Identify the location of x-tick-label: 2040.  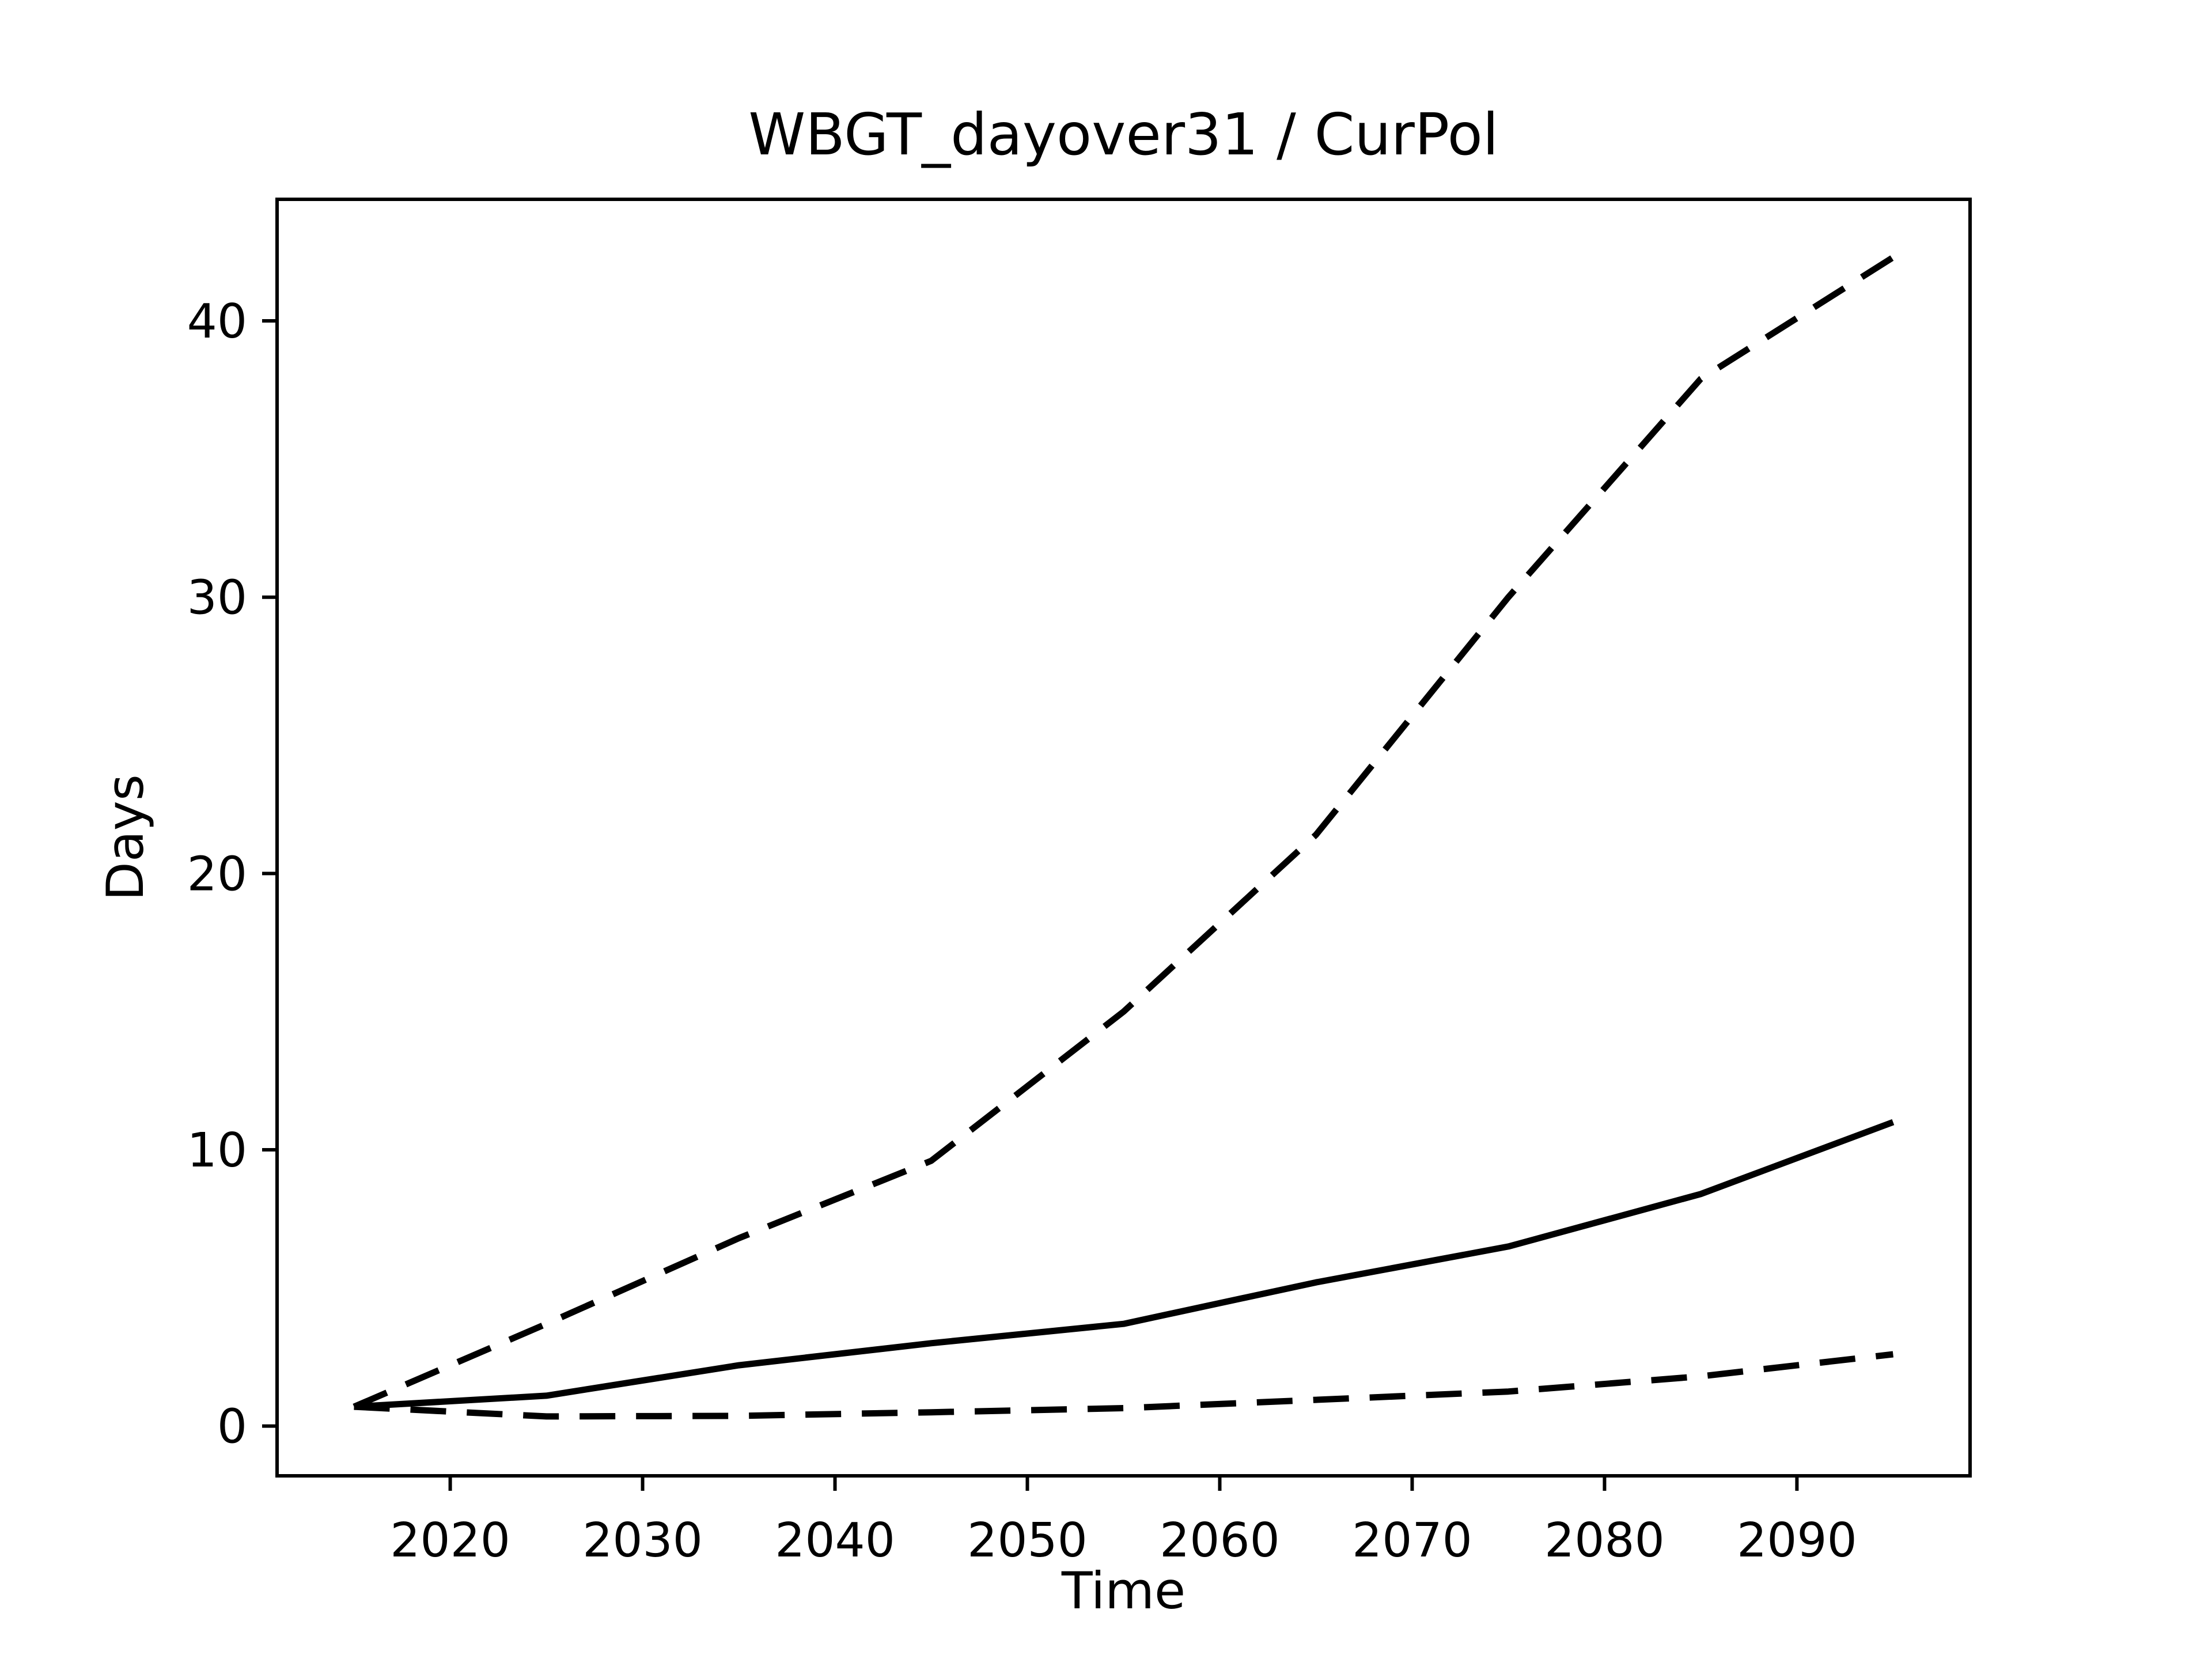
(835, 1540).